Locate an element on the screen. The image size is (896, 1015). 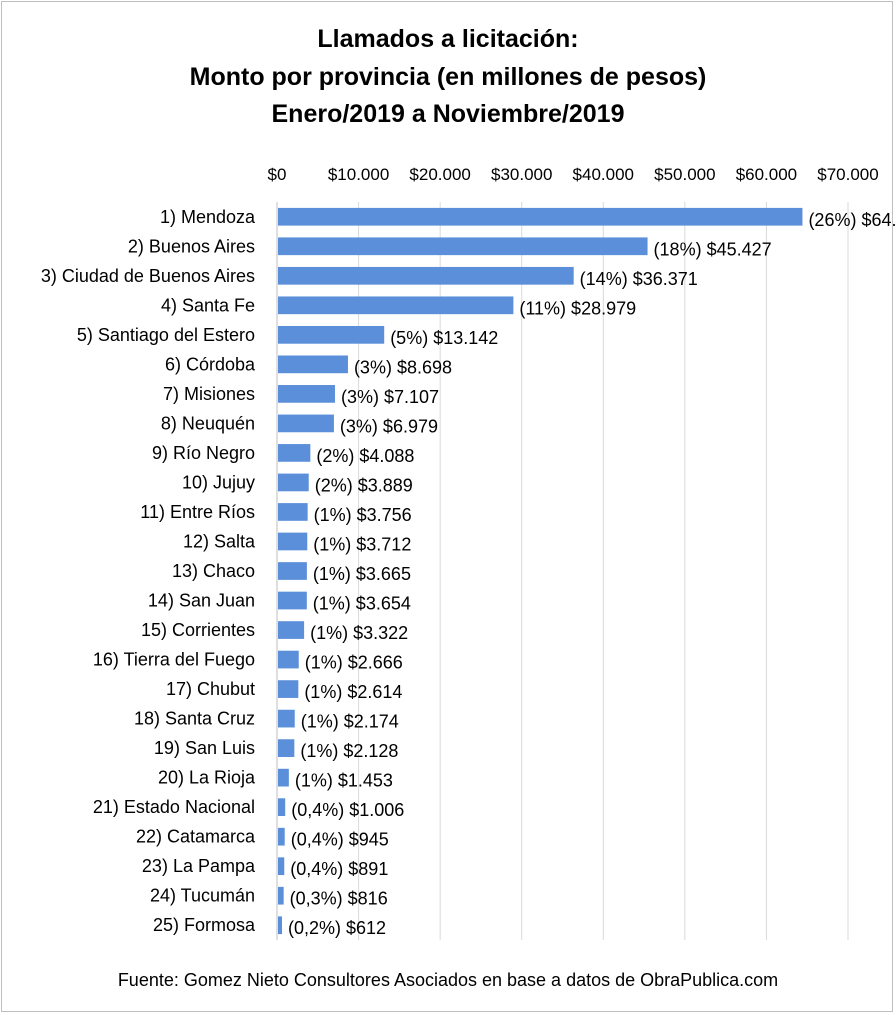
category-label: 8) Neuquén is located at coordinates (208, 423).